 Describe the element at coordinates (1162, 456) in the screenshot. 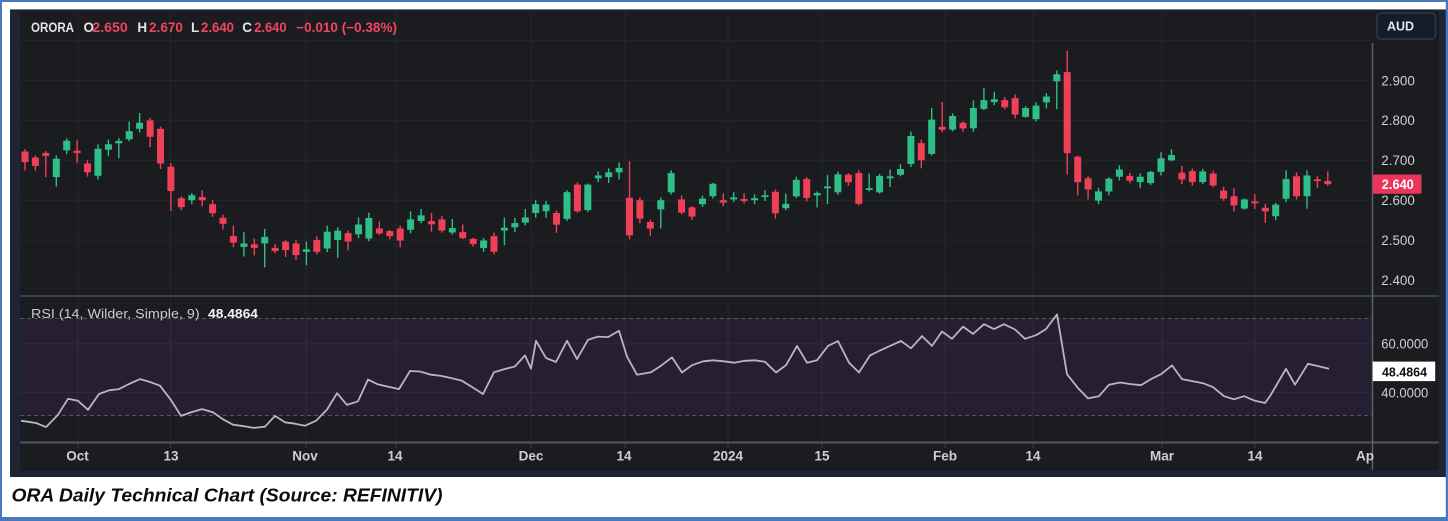

I see `svg-text: Mar` at that location.